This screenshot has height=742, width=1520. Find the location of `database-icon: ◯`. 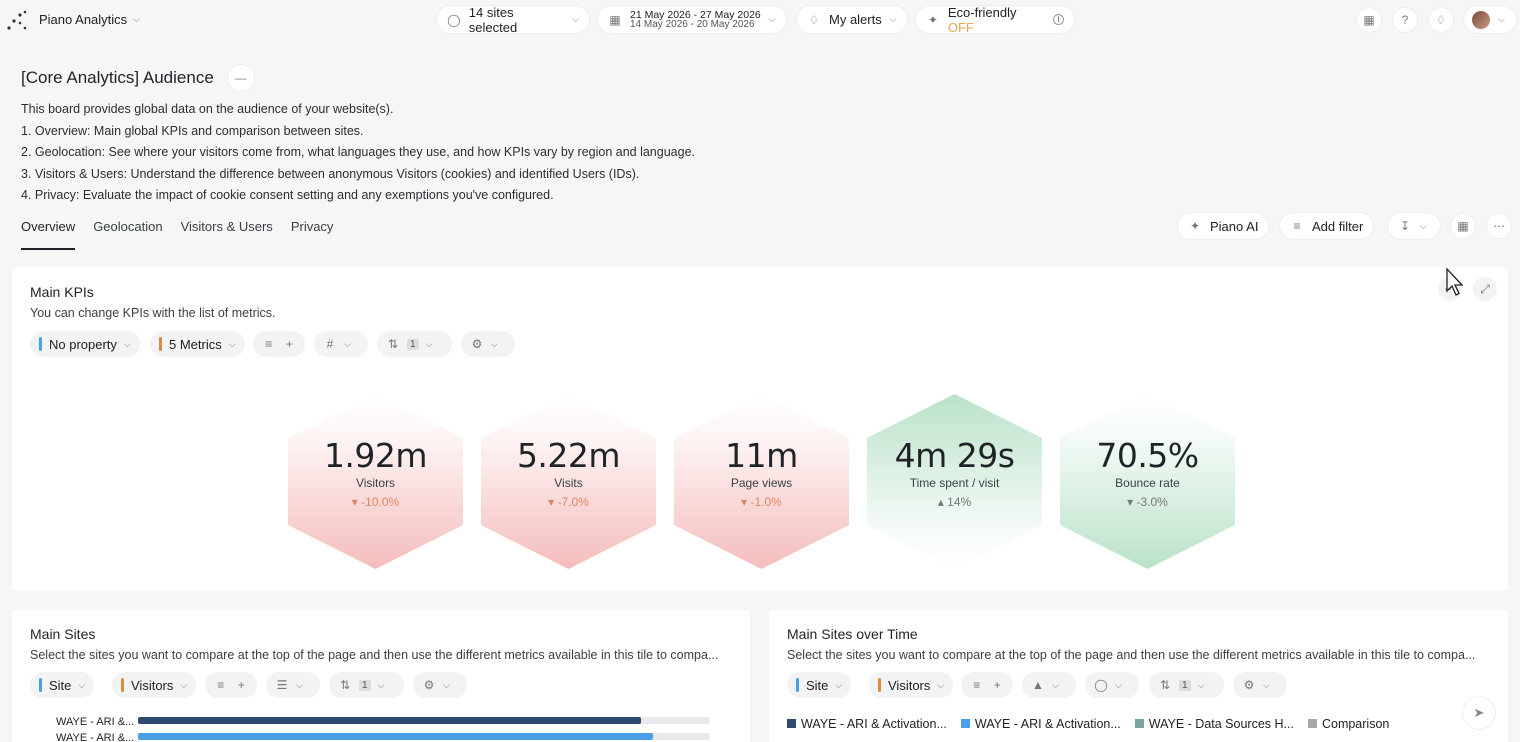

database-icon: ◯ is located at coordinates (1101, 685).